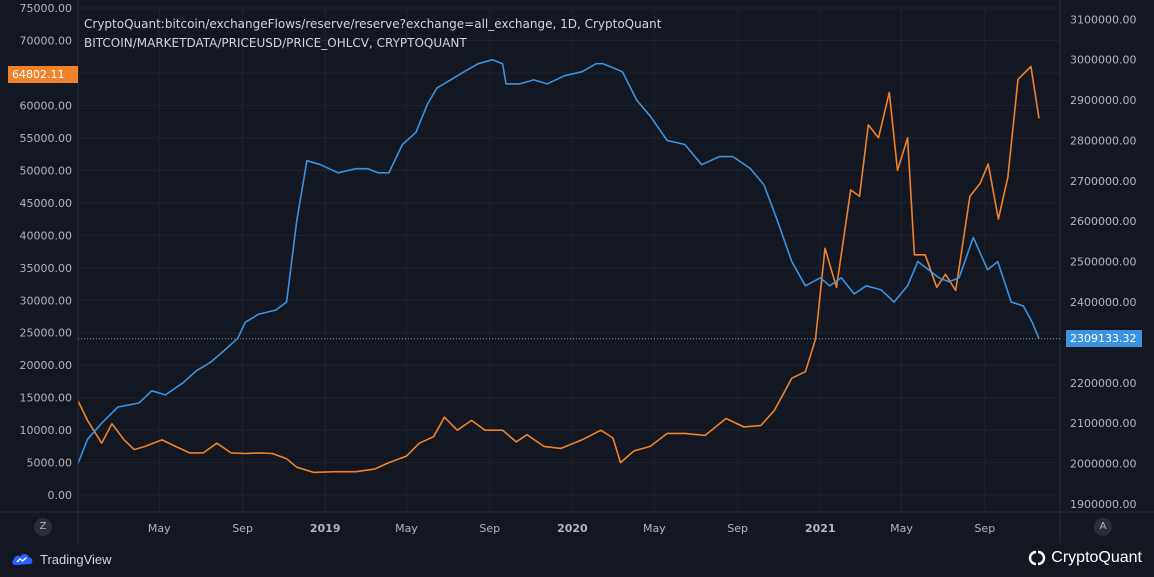 The height and width of the screenshot is (577, 1154). I want to click on left-axis-tick-label: 30000.00, so click(46, 300).